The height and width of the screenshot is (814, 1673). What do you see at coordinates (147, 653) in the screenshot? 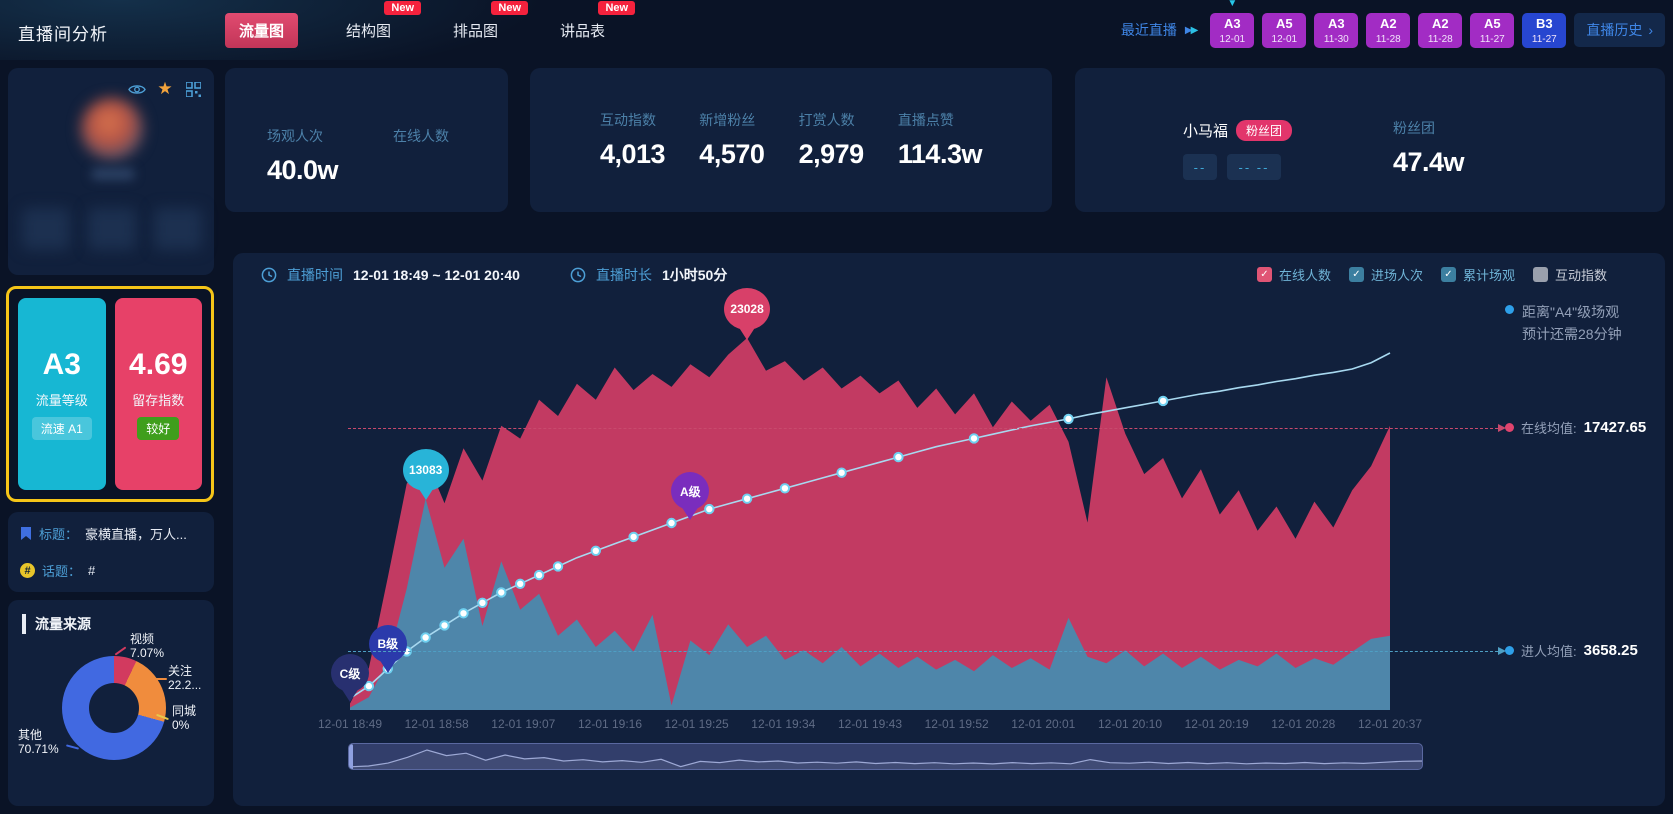
I see `slice-pct: 7.07%` at bounding box center [147, 653].